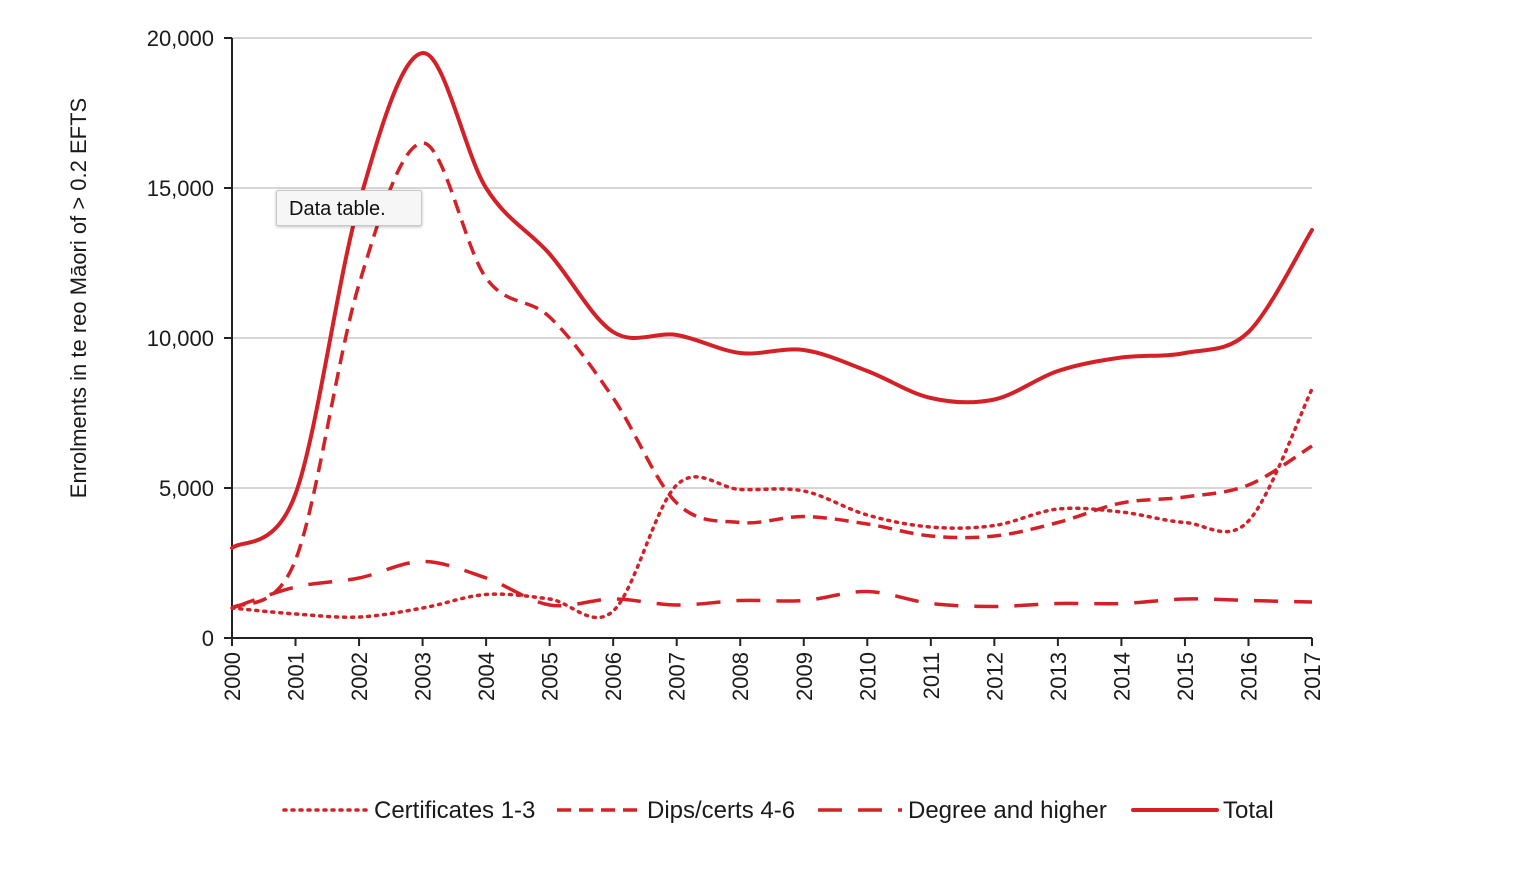 This screenshot has height=888, width=1528. I want to click on y-tick-label: 10,000, so click(180, 338).